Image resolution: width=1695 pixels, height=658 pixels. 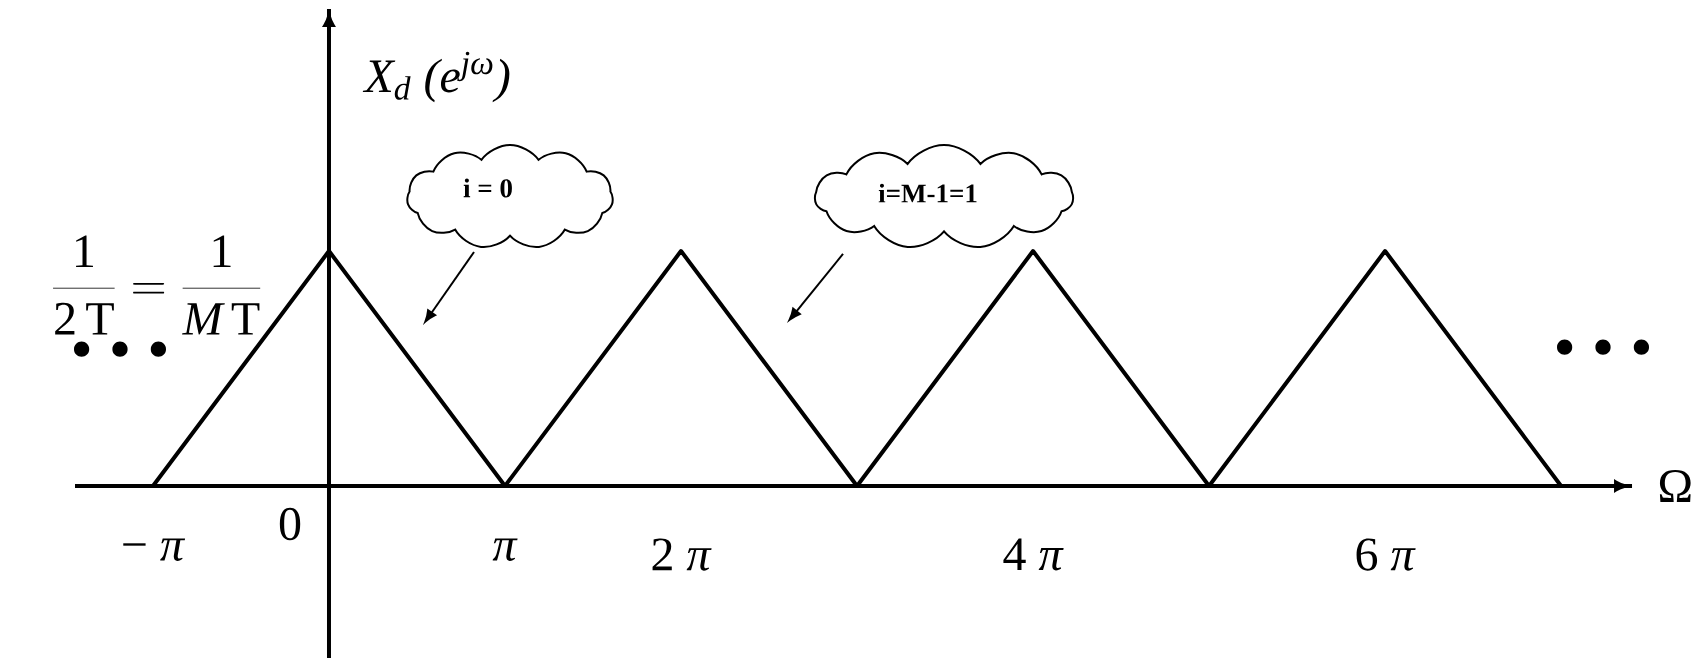 I want to click on text: i=M-1=1, so click(x=927, y=193).